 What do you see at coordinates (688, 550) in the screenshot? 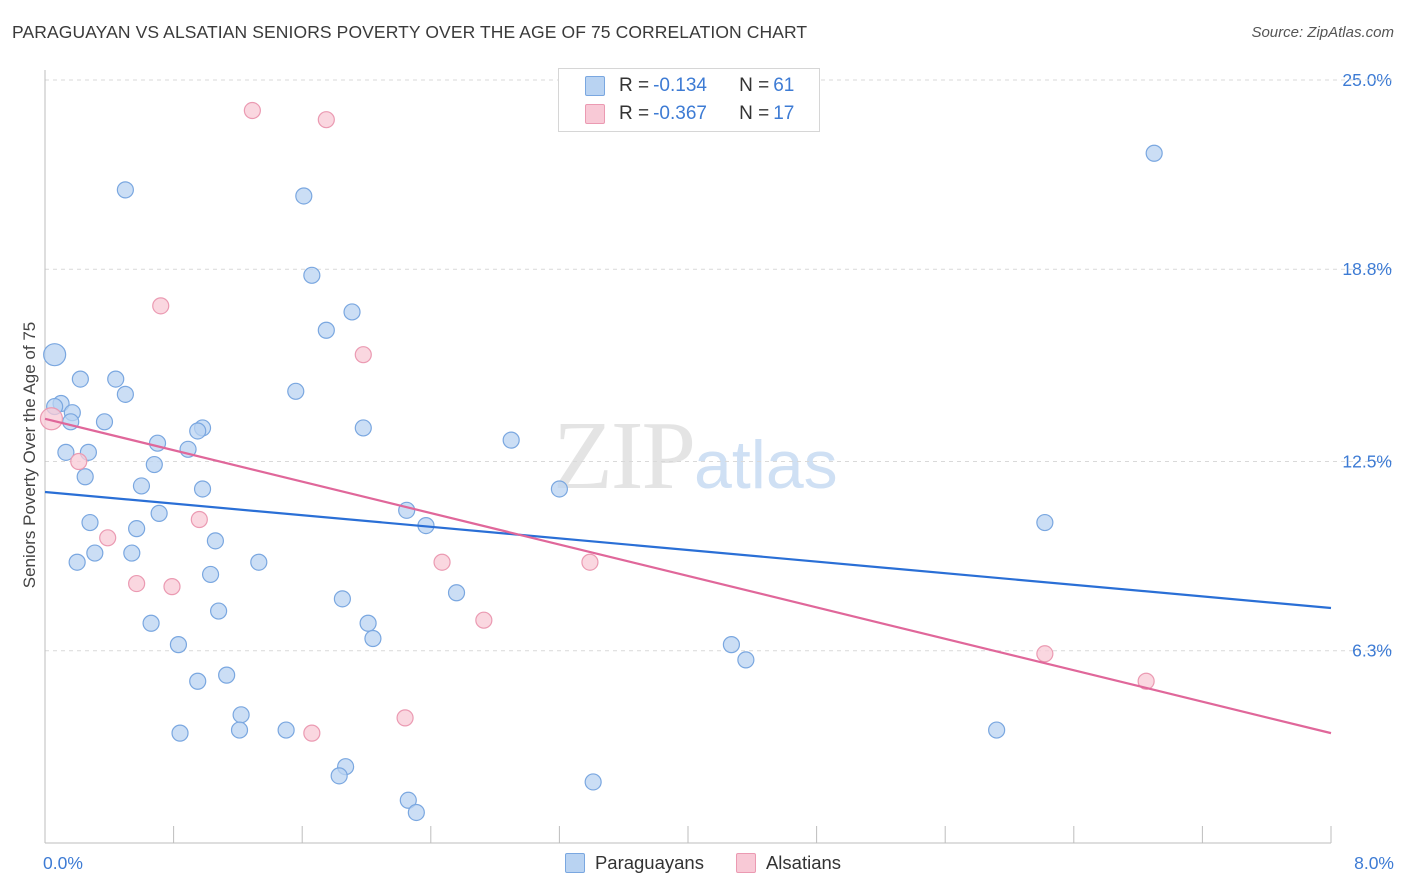
I see `paraguayans-trend-line` at bounding box center [688, 550].